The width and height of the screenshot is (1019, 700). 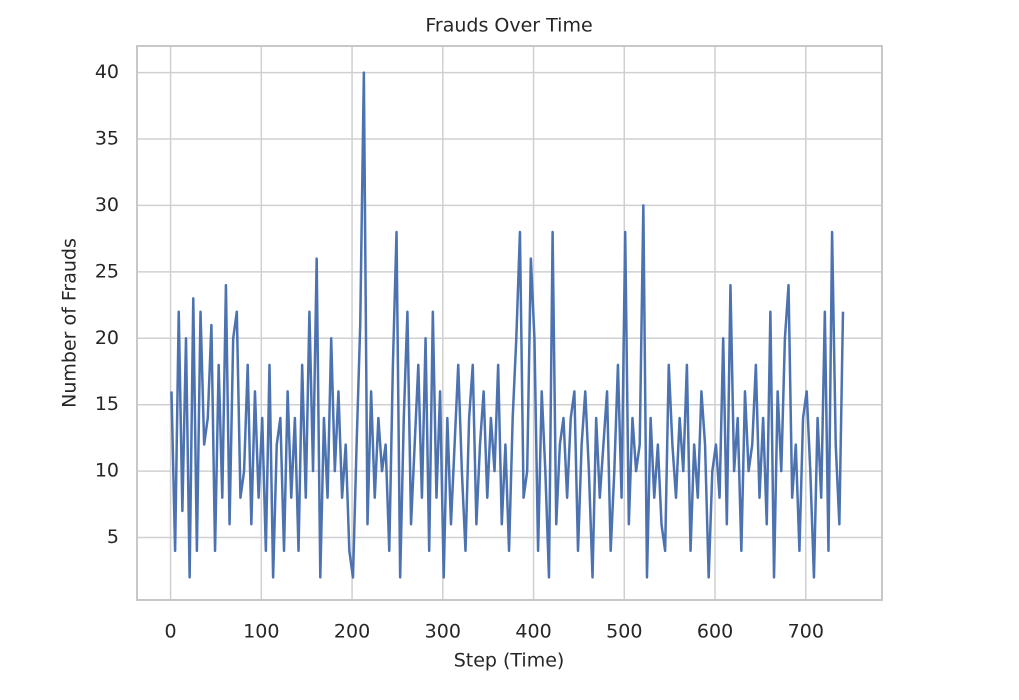 What do you see at coordinates (171, 632) in the screenshot?
I see `x-tick-label: 0` at bounding box center [171, 632].